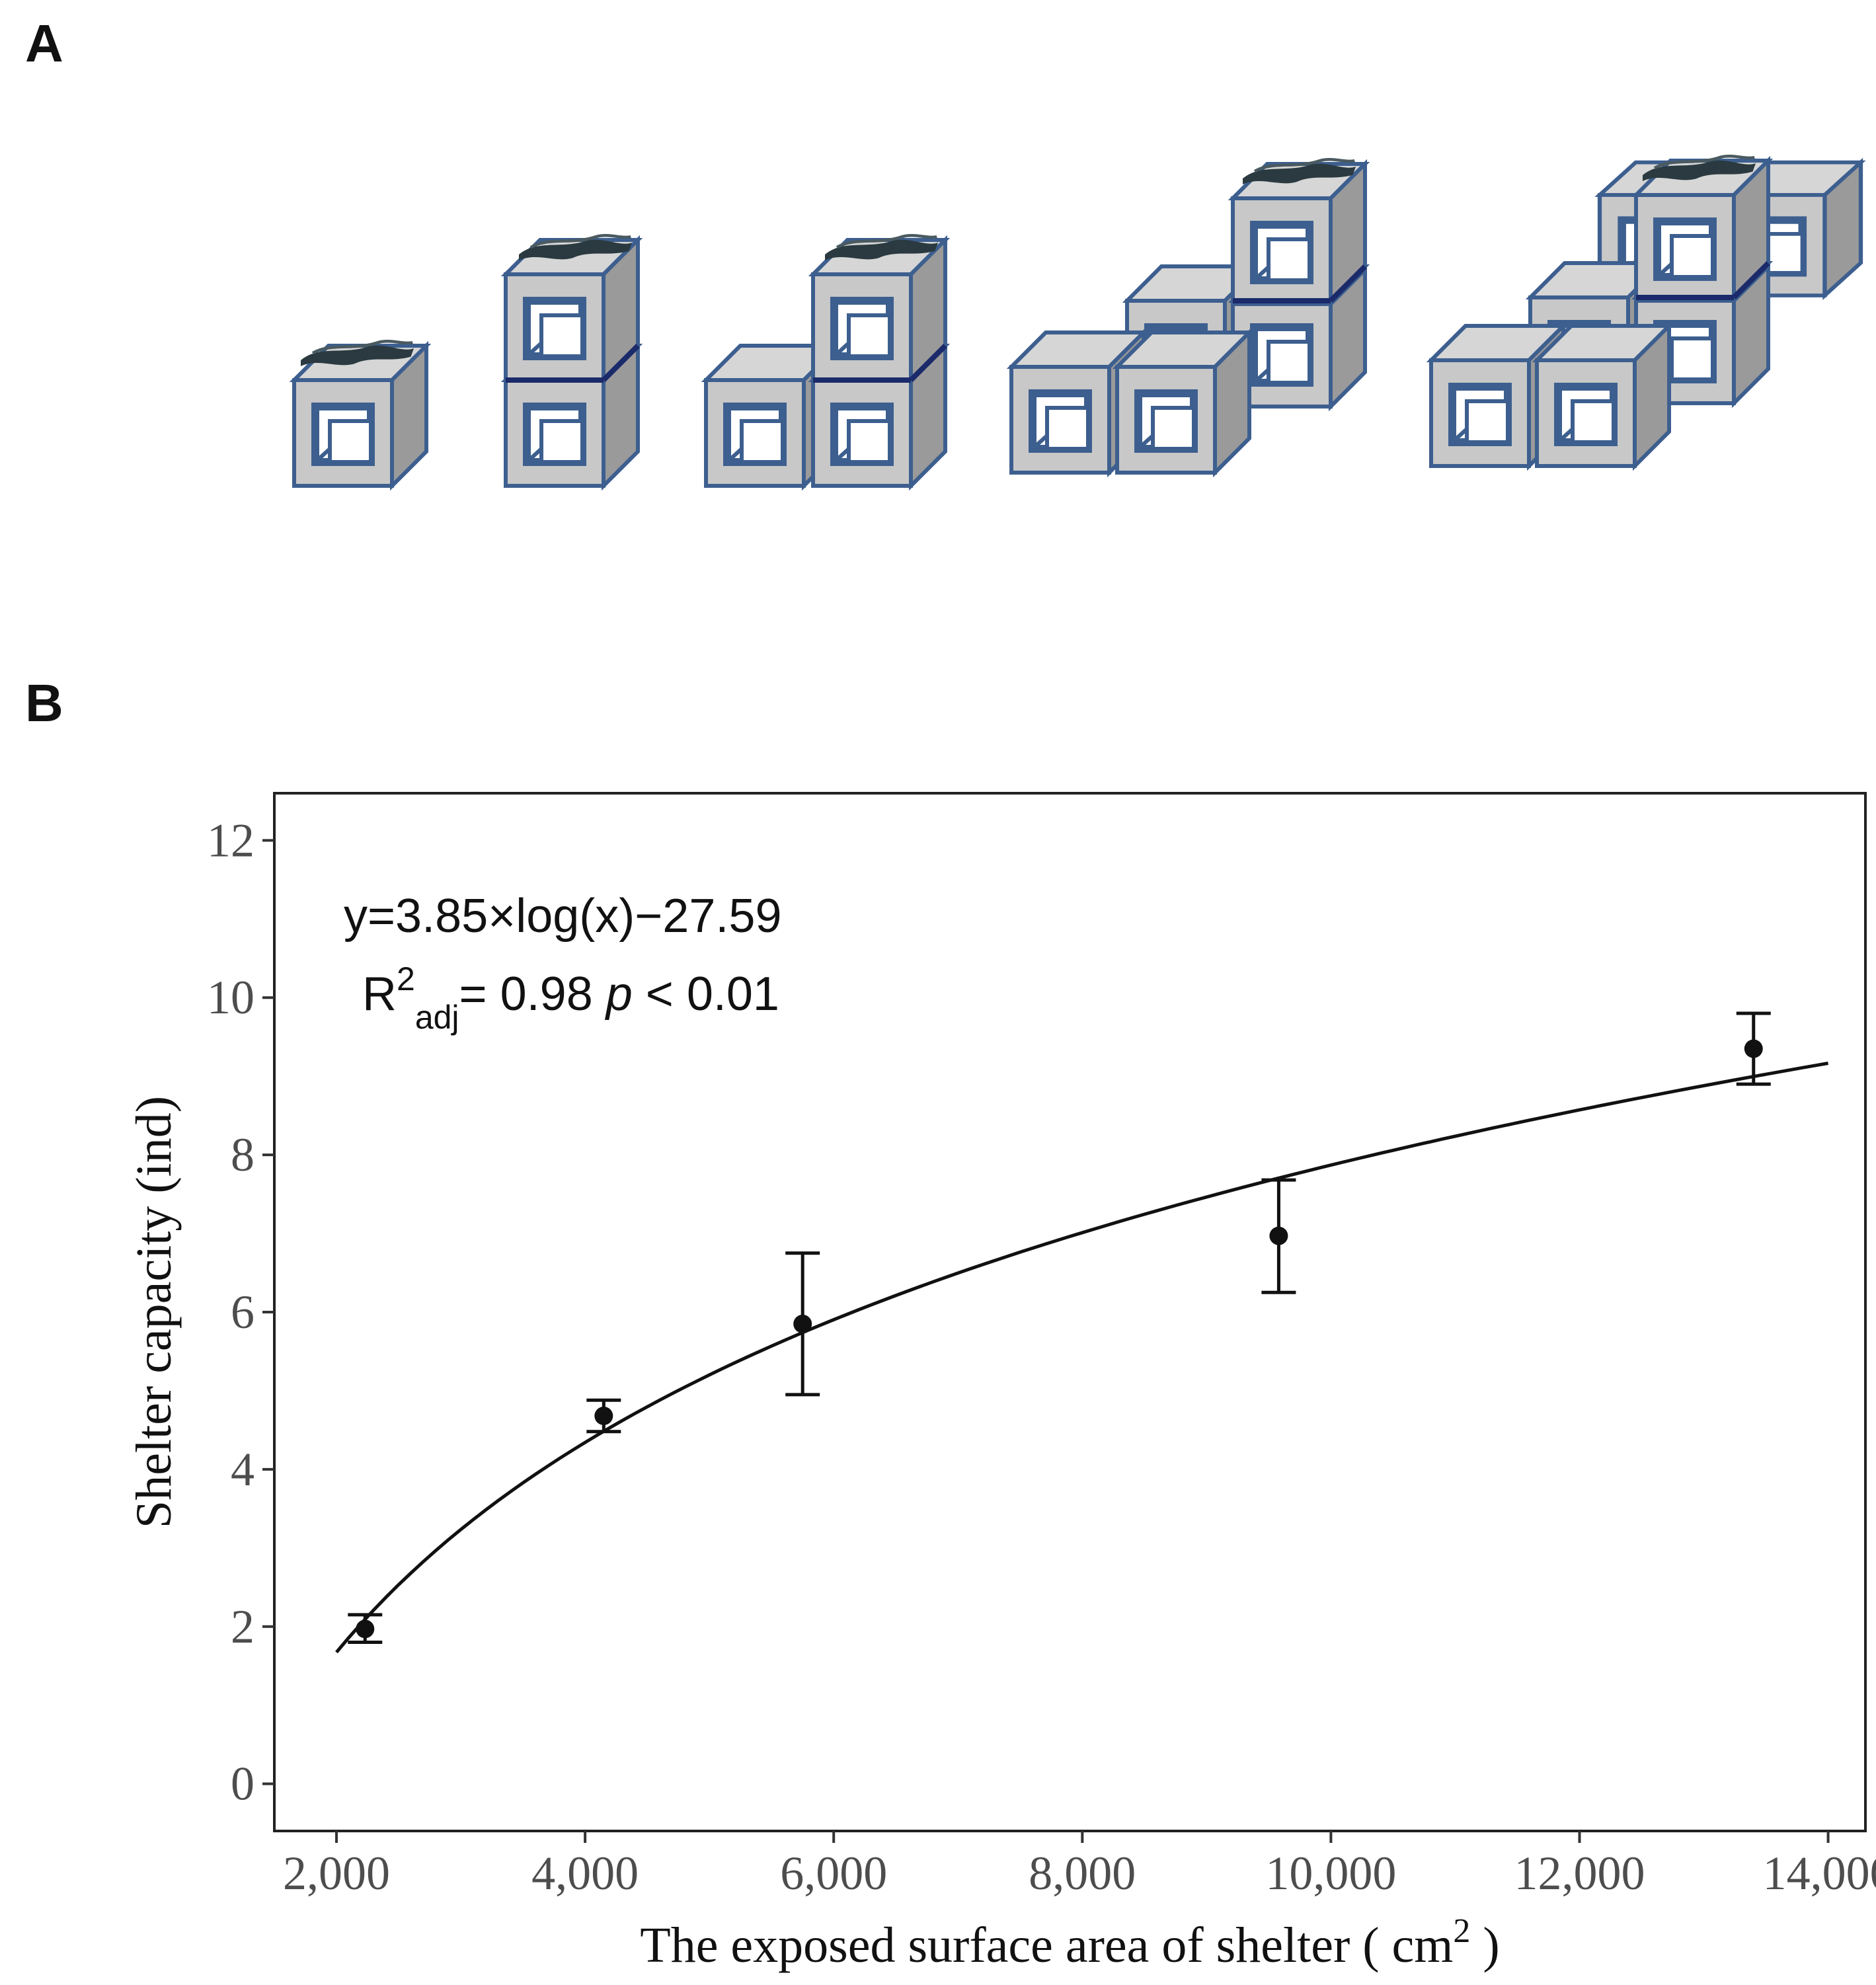 This screenshot has width=1876, height=1985. What do you see at coordinates (243, 1784) in the screenshot?
I see `y-tick-label: 0` at bounding box center [243, 1784].